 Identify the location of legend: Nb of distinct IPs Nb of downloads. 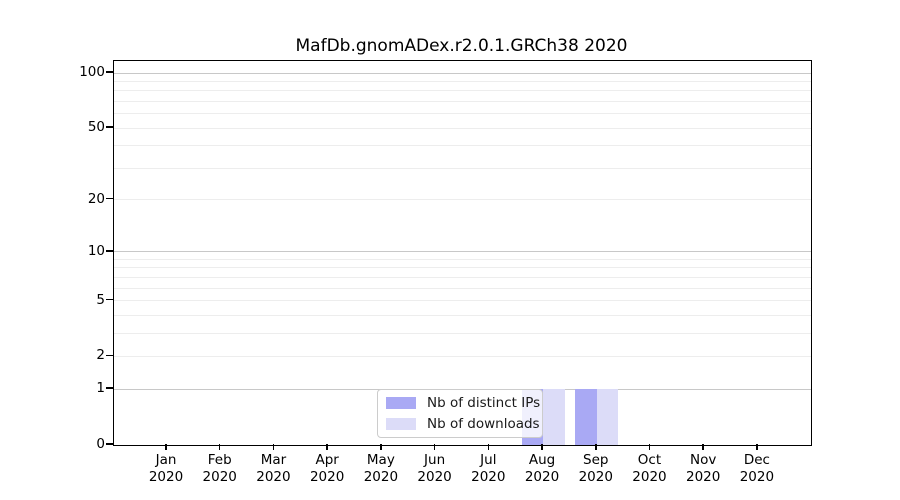
(460, 413).